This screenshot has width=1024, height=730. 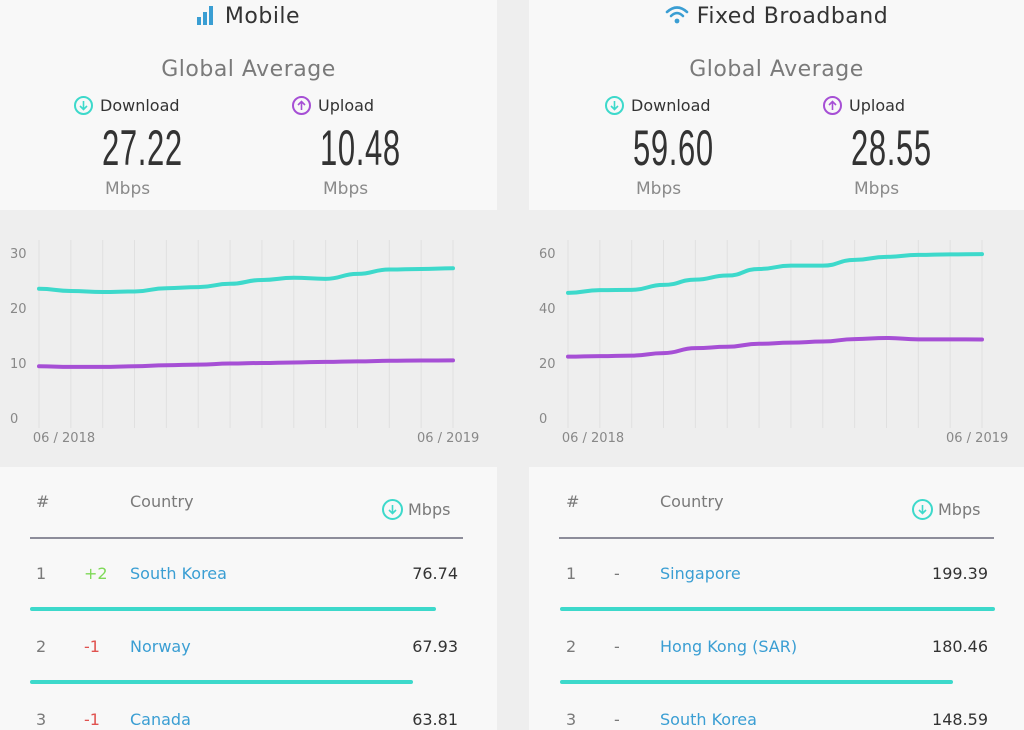 I want to click on panel-title-text: Fixed Broadband, so click(x=792, y=16).